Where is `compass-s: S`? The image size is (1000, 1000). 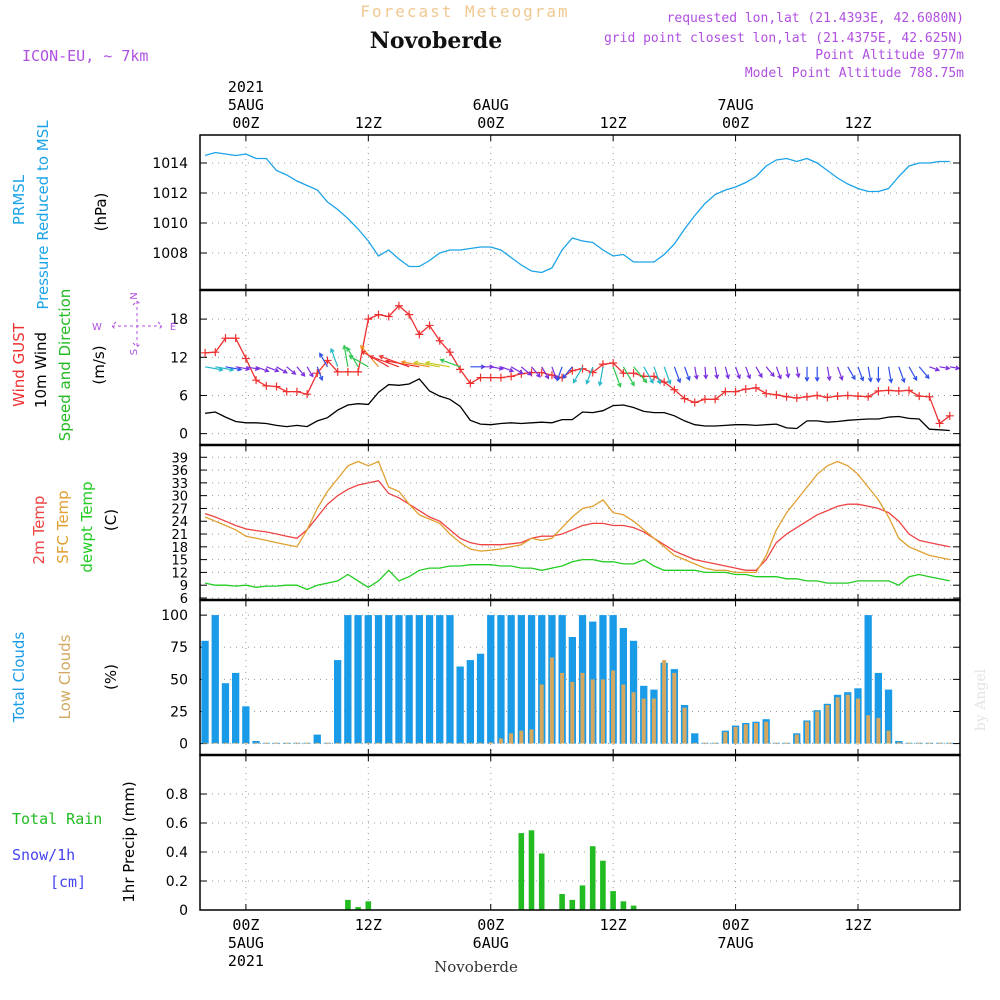 compass-s: S is located at coordinates (134, 352).